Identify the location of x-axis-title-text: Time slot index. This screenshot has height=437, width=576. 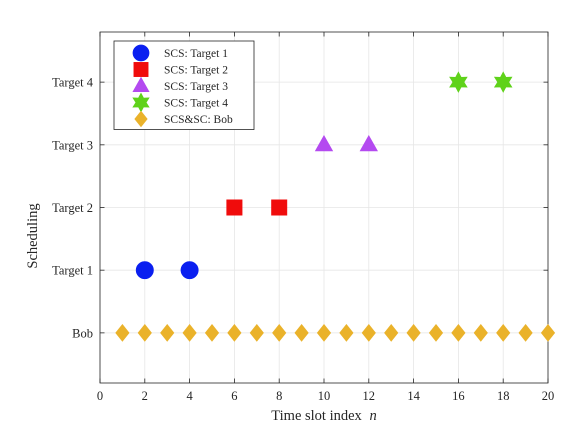
(316, 416).